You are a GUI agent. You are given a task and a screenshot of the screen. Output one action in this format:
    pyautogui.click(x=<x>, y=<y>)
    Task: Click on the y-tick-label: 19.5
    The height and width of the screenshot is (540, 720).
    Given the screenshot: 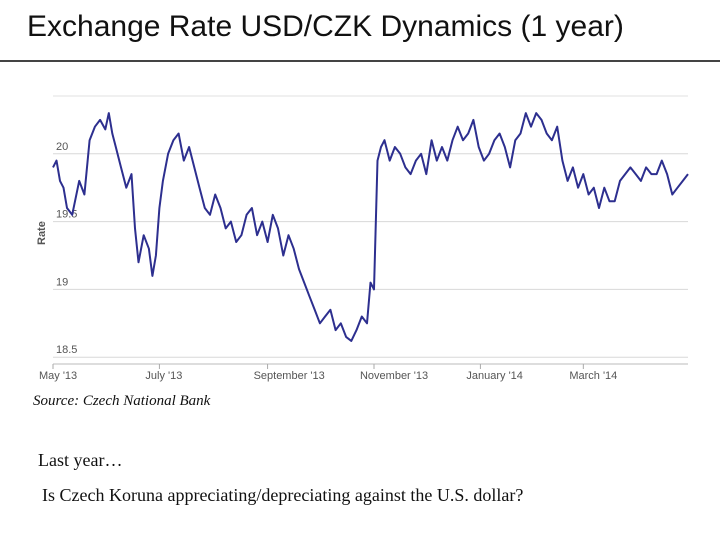 What is the action you would take?
    pyautogui.click(x=66, y=215)
    